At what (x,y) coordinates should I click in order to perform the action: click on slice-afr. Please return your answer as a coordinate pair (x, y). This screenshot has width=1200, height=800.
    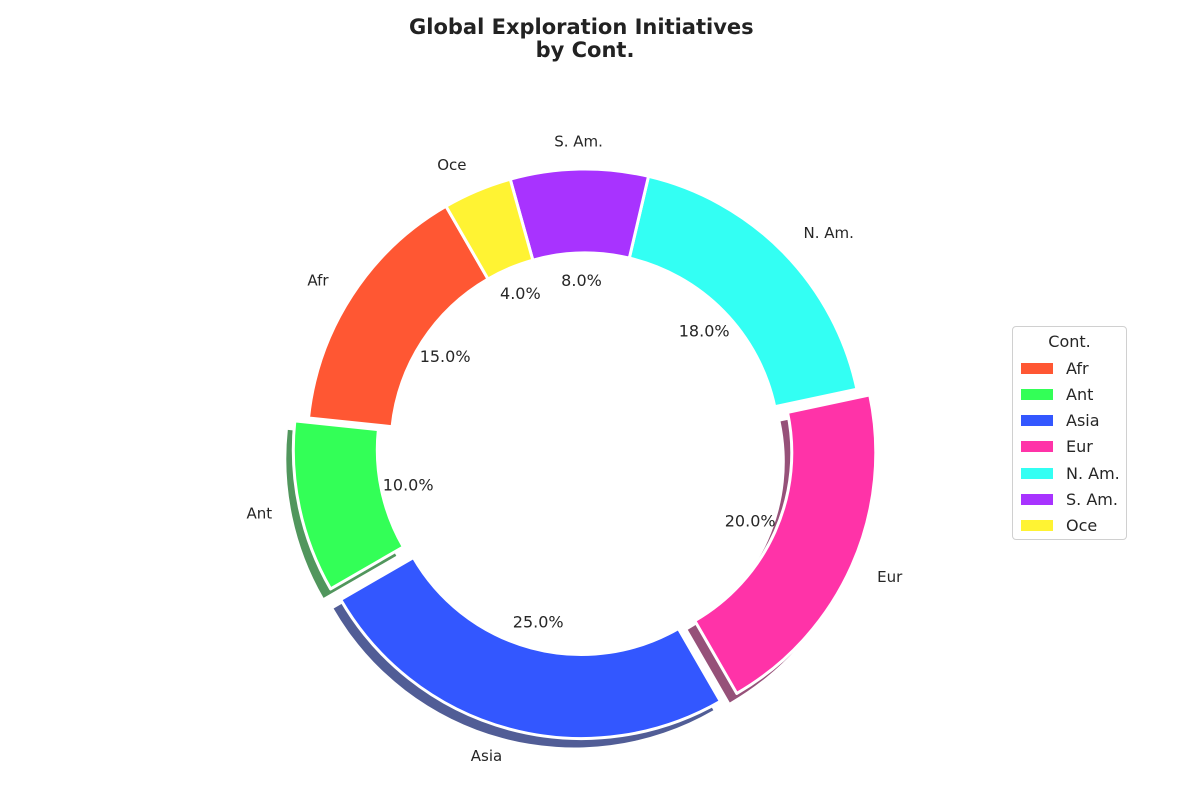
    Looking at the image, I should click on (398, 316).